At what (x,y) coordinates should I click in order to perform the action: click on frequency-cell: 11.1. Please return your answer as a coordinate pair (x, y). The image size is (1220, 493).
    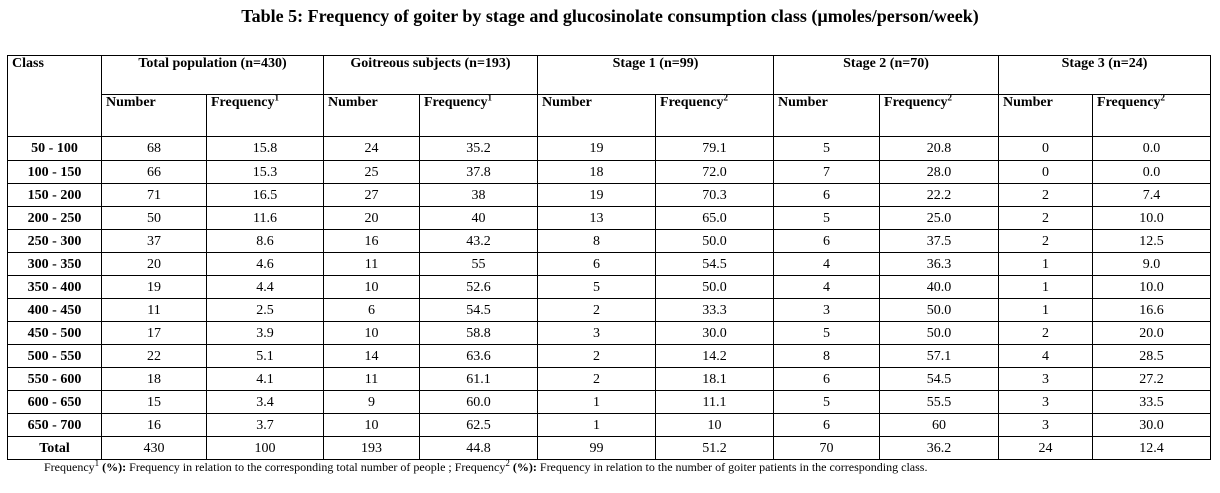
    Looking at the image, I should click on (715, 402).